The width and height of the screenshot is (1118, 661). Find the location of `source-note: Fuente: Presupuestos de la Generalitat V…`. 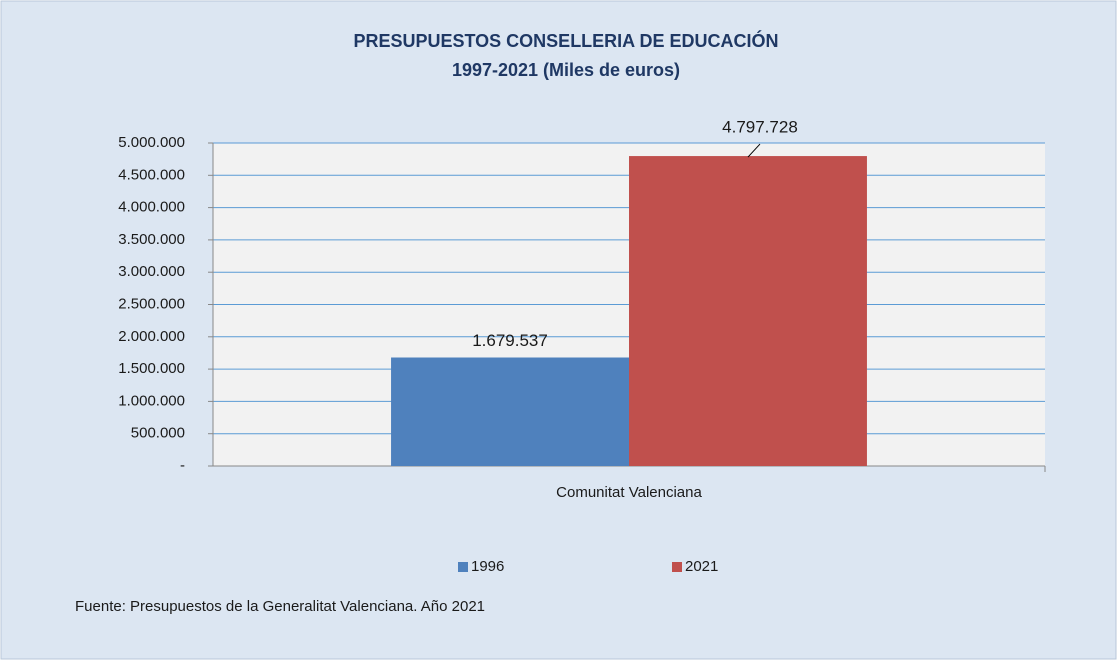

source-note: Fuente: Presupuestos de la Generalitat V… is located at coordinates (280, 606).